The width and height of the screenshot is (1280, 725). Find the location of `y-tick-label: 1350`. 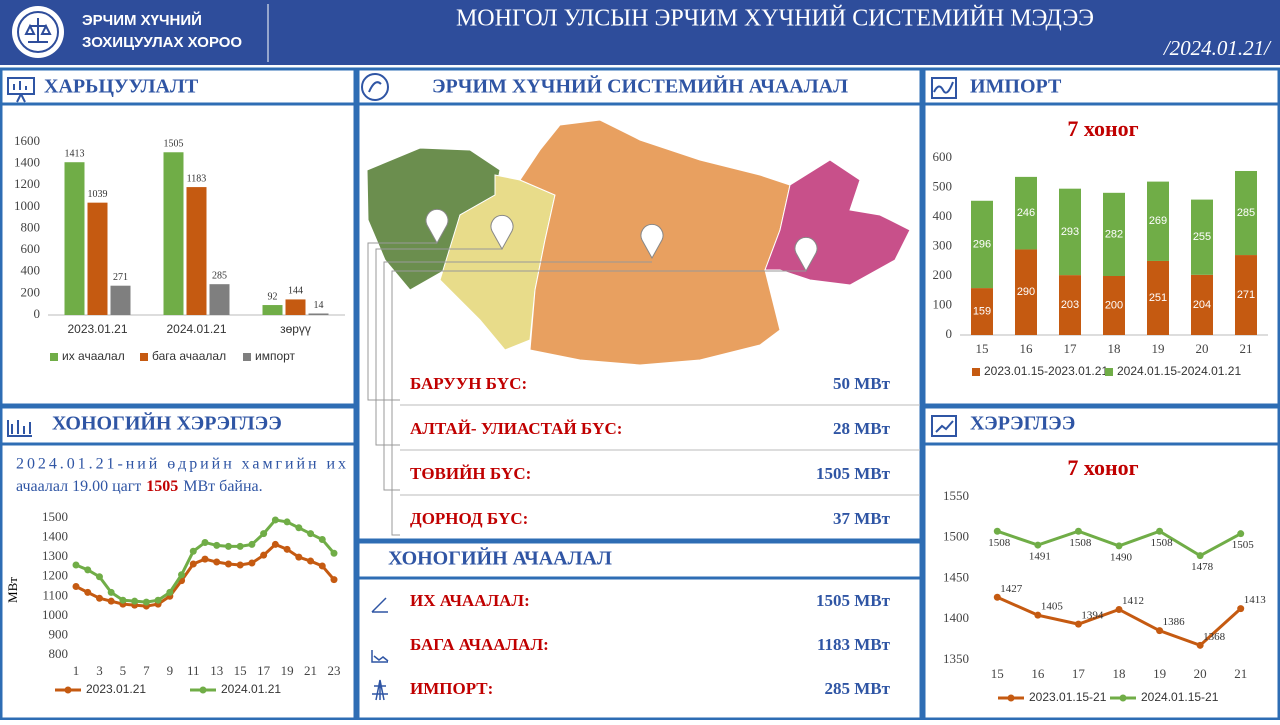

y-tick-label: 1350 is located at coordinates (956, 658).